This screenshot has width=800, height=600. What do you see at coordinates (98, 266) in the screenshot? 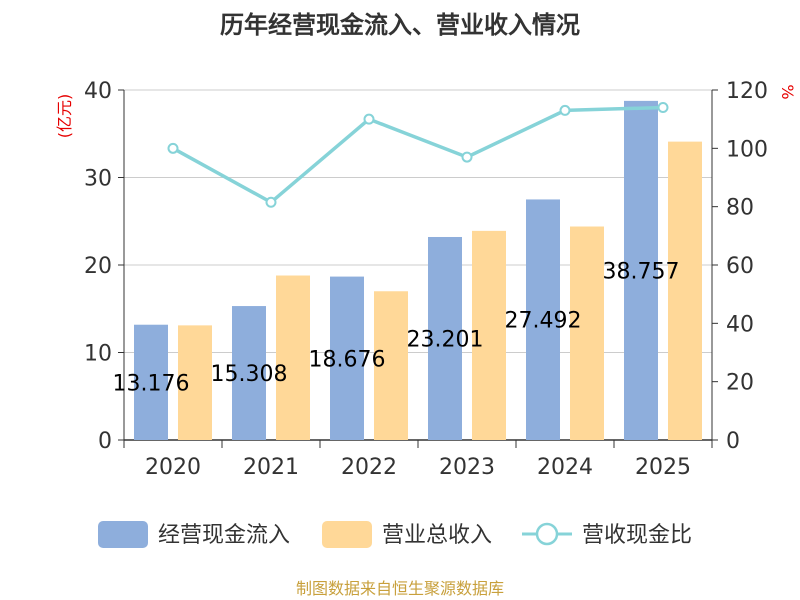
I see `y-tick-label: 20` at bounding box center [98, 266].